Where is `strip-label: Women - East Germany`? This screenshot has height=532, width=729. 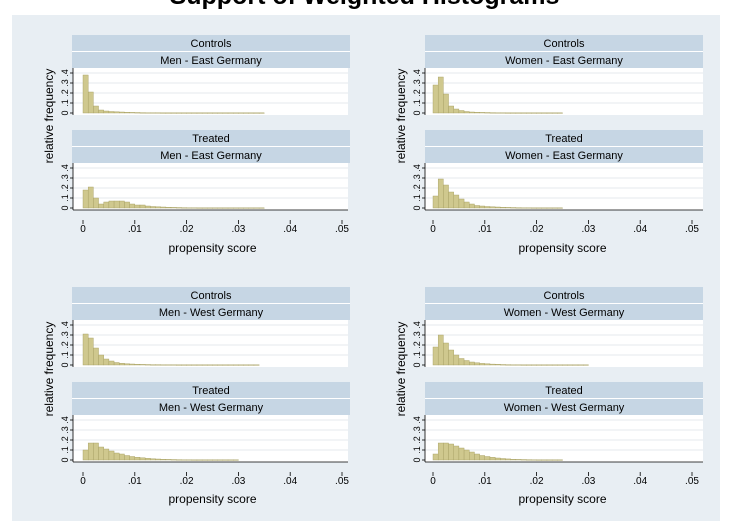
strip-label: Women - East Germany is located at coordinates (564, 156).